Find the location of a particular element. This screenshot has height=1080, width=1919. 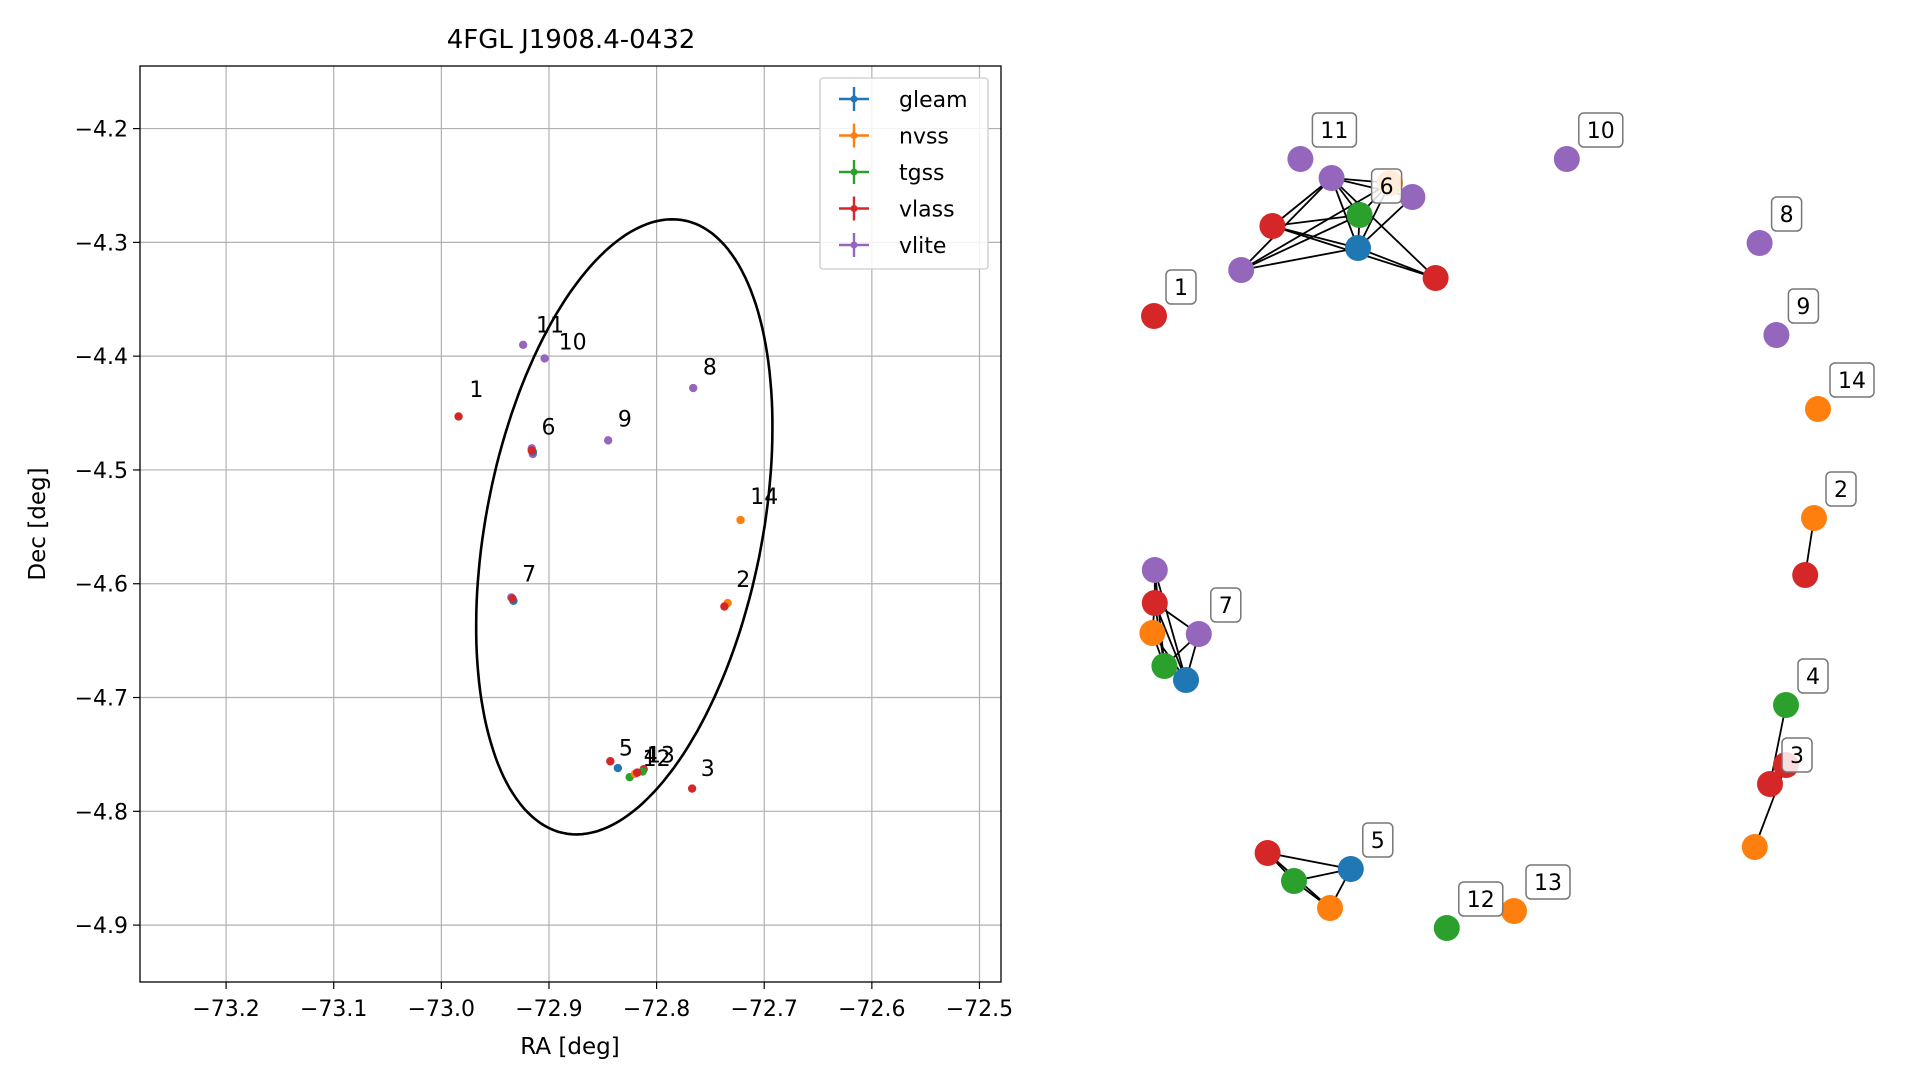

network-node-label: 12 is located at coordinates (1481, 899).